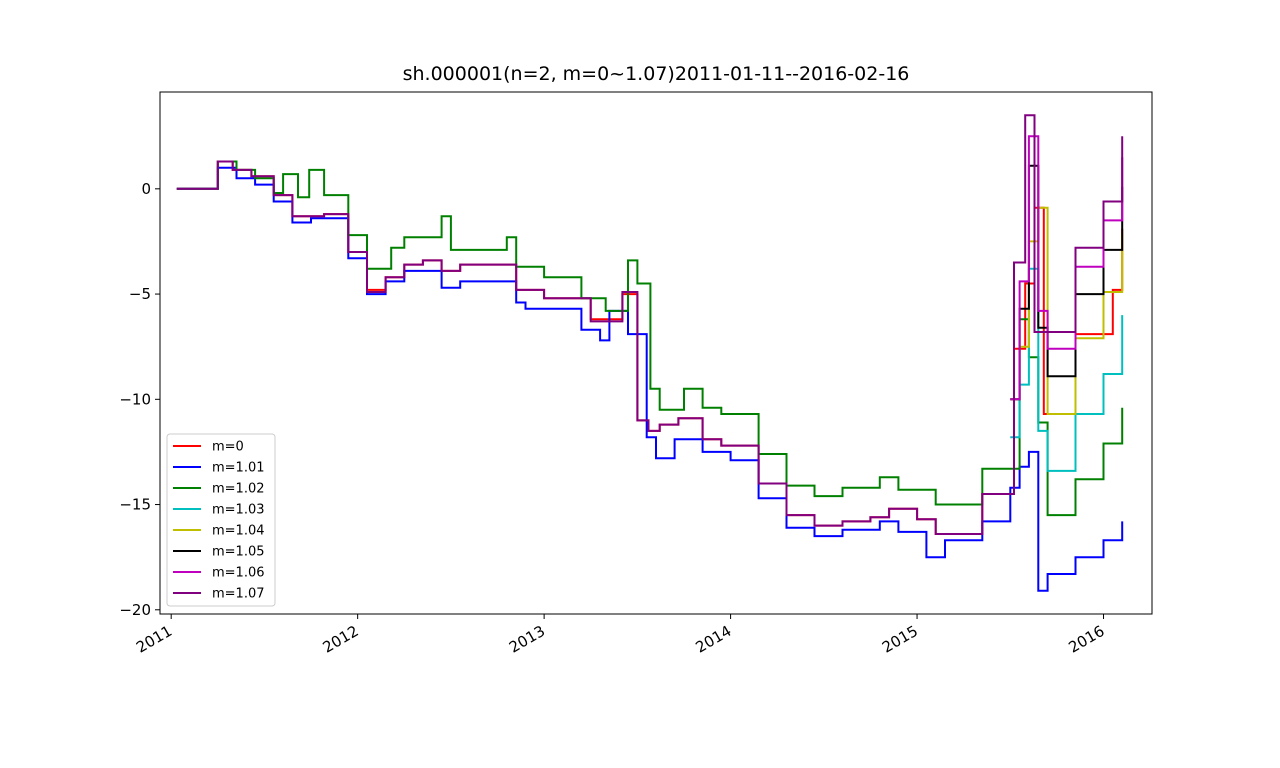 The height and width of the screenshot is (768, 1280). I want to click on y-tick-label: −5, so click(140, 294).